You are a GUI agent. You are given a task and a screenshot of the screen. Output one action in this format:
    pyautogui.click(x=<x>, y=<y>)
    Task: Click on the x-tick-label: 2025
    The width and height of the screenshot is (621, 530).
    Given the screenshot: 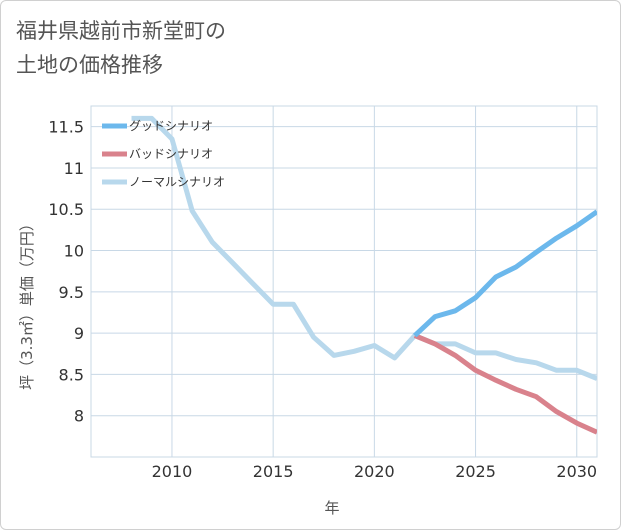 What is the action you would take?
    pyautogui.click(x=475, y=471)
    